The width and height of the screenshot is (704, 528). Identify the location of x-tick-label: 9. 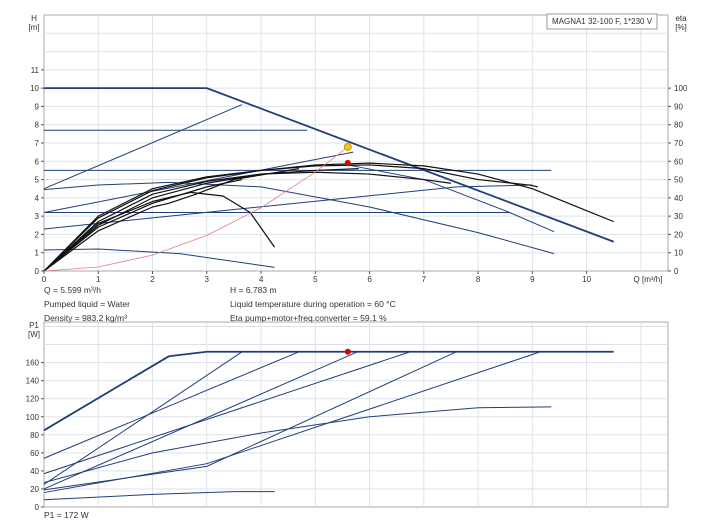
(532, 279).